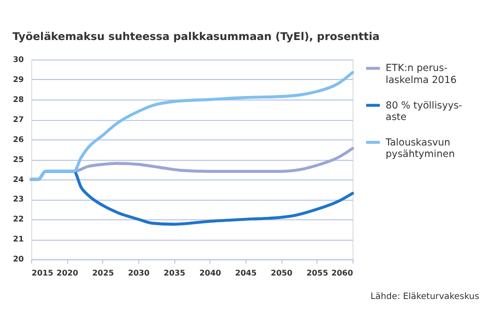 This screenshot has height=327, width=484. I want to click on y-tick-label: 22, so click(18, 219).